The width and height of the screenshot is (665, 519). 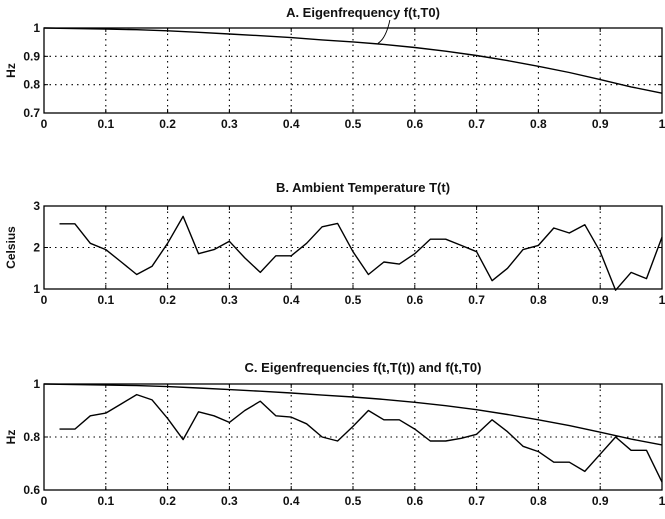 What do you see at coordinates (353, 300) in the screenshot?
I see `panel-b-xtick-label: 0.5` at bounding box center [353, 300].